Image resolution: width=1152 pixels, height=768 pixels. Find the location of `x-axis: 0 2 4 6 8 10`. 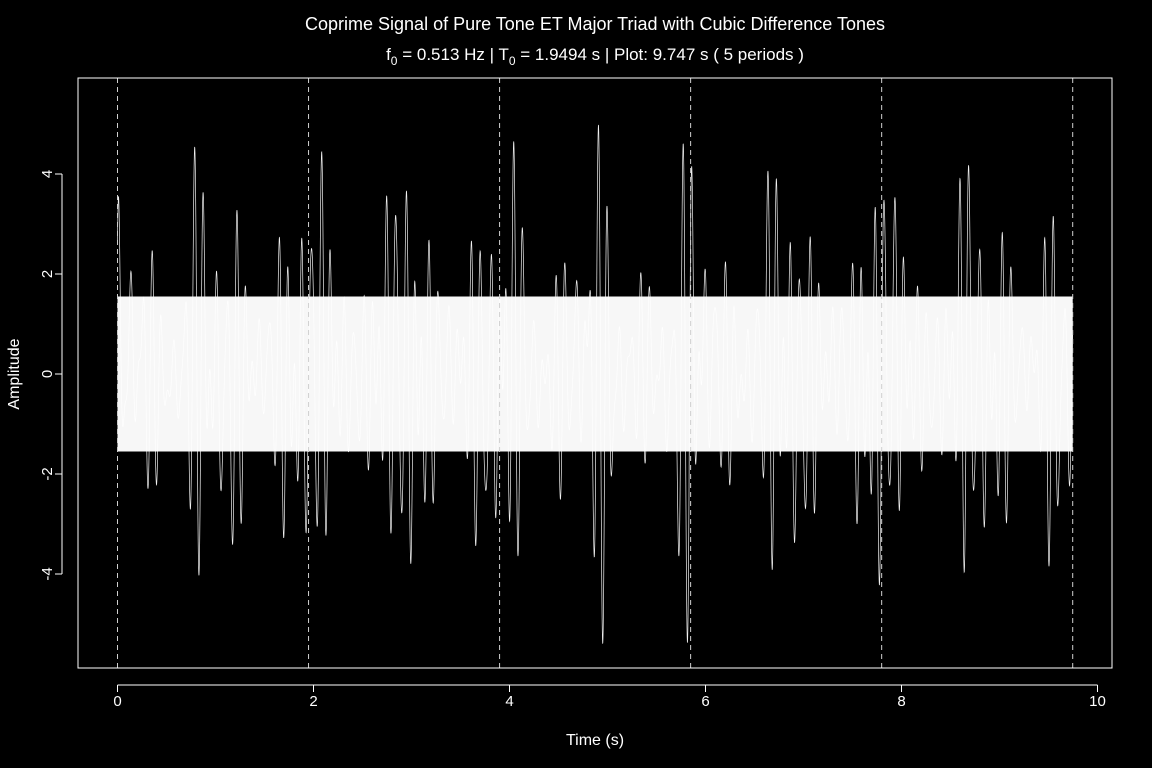

x-axis: 0 2 4 6 8 10 is located at coordinates (609, 697).